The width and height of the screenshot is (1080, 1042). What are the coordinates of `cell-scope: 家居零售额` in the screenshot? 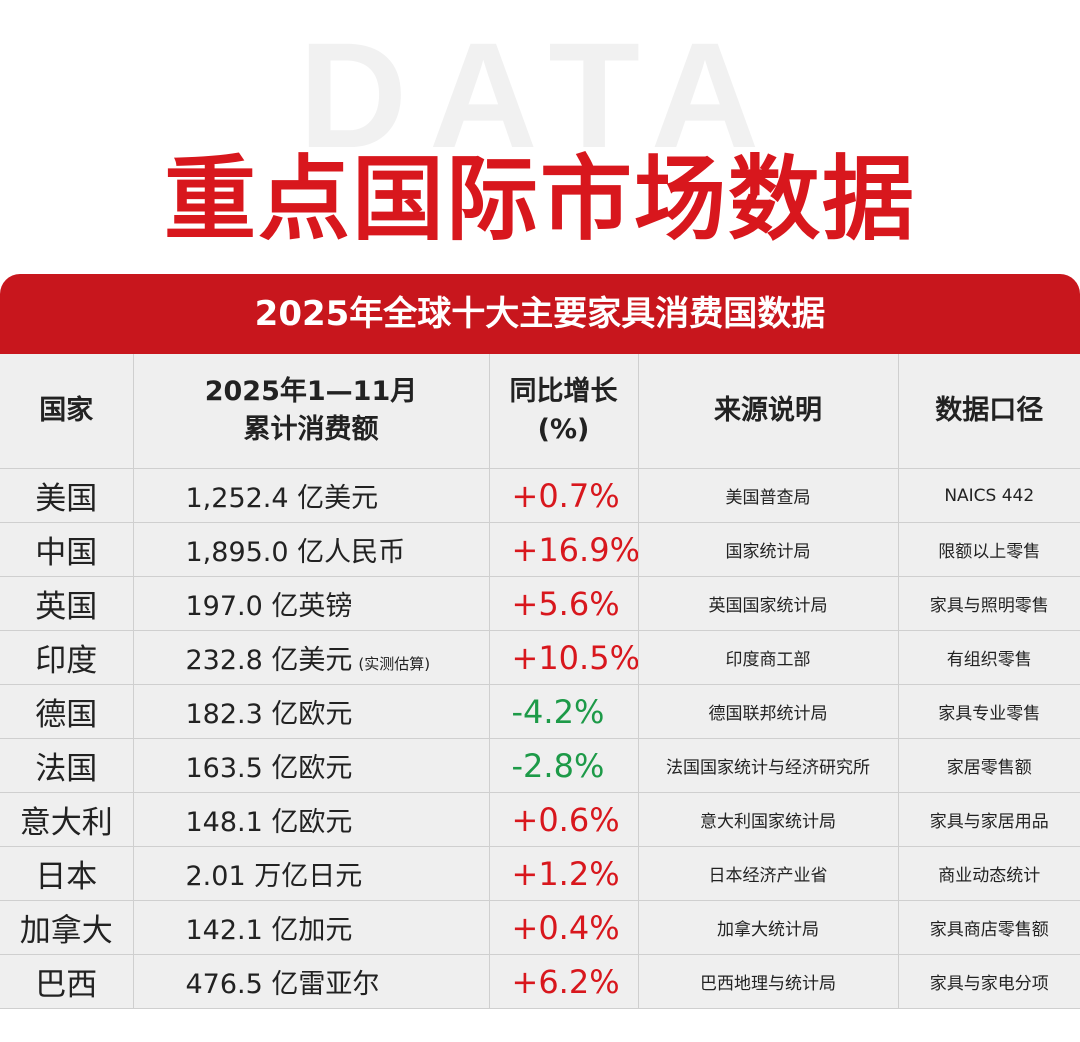 It's located at (988, 765).